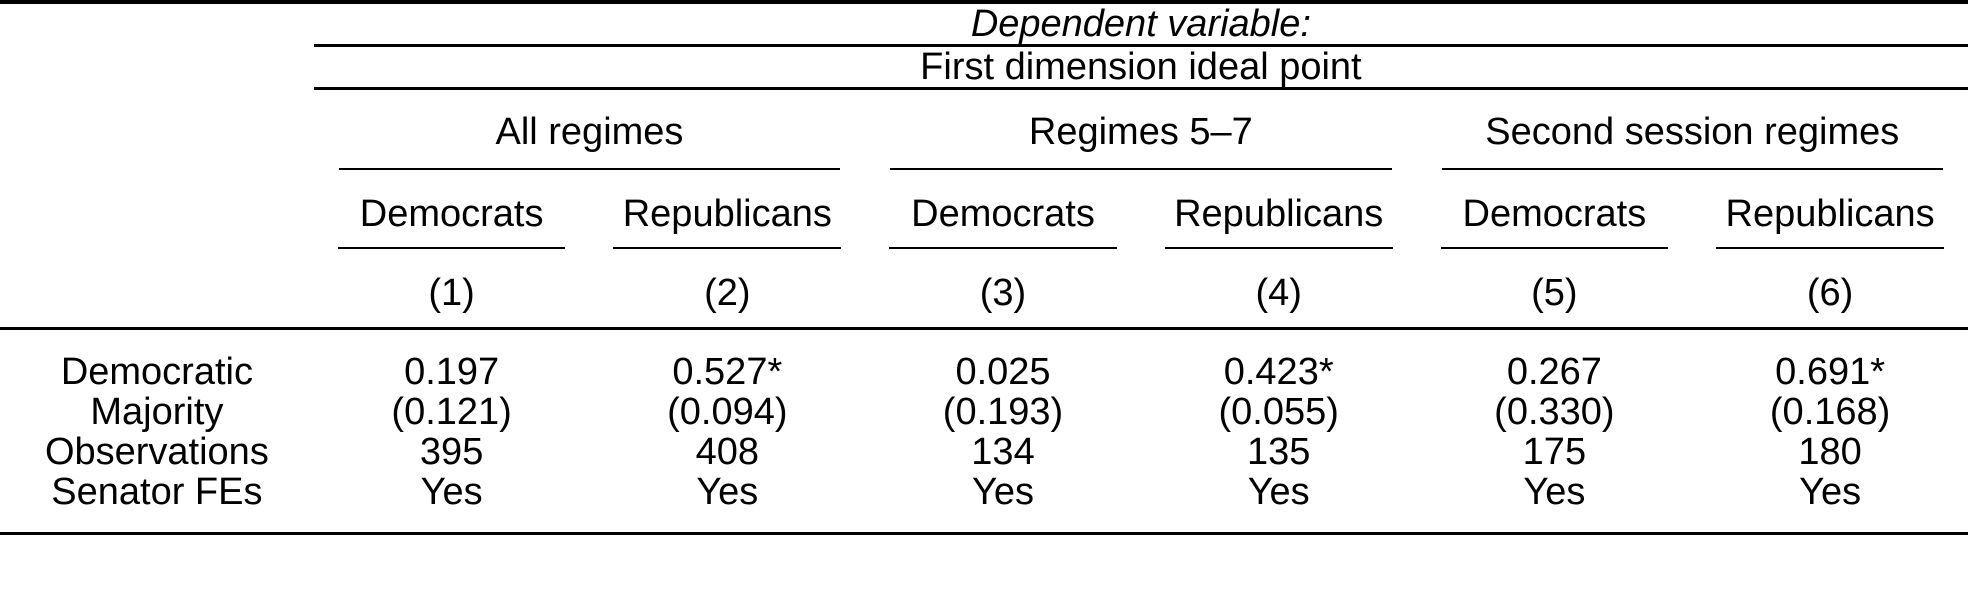 This screenshot has width=1968, height=604. What do you see at coordinates (156, 372) in the screenshot?
I see `row-label: Democratic` at bounding box center [156, 372].